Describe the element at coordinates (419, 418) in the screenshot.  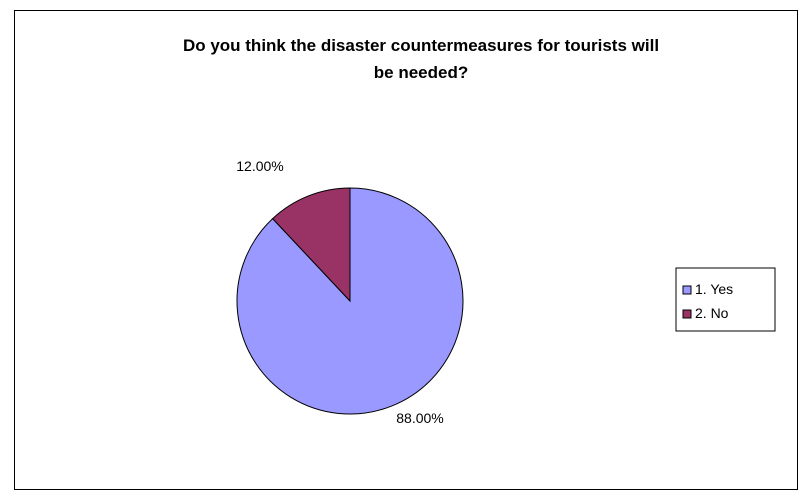
I see `data-label-yes: 88.00%` at that location.